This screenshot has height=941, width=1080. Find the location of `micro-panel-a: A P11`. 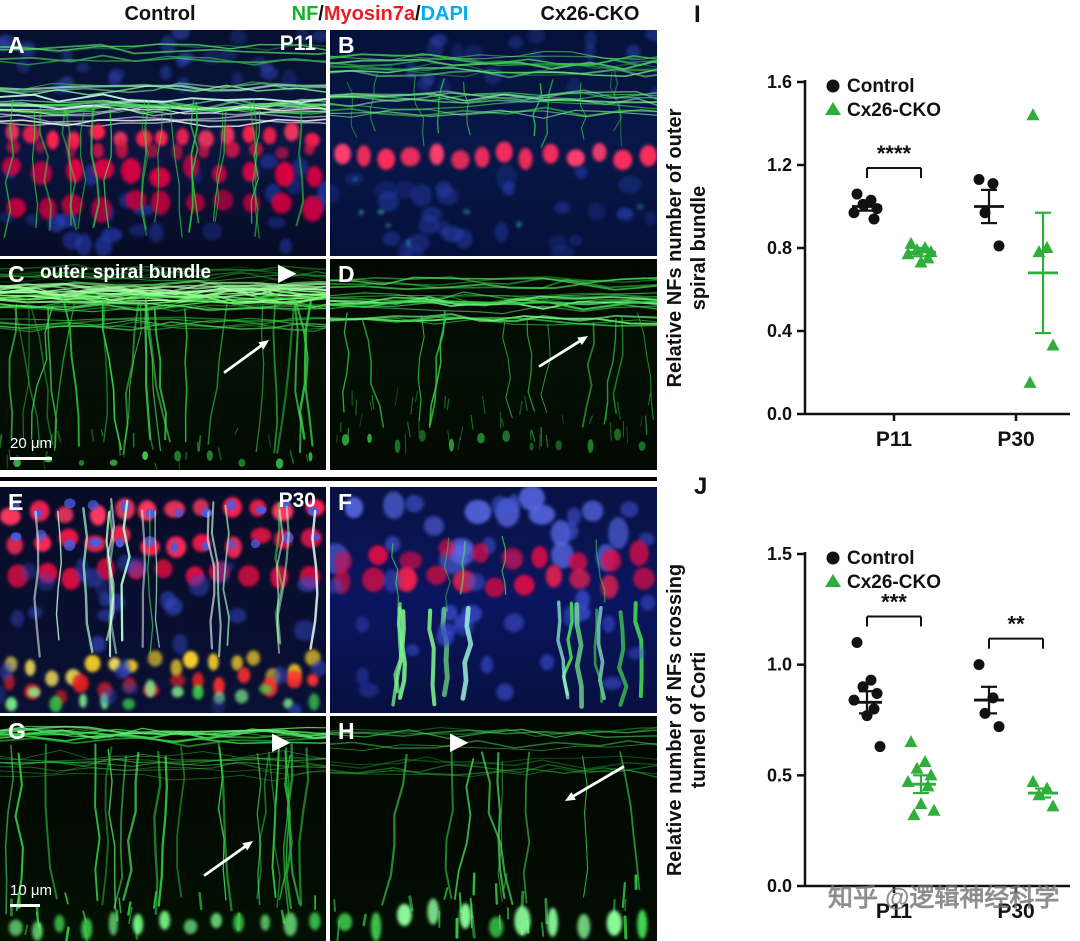

micro-panel-a: A P11 is located at coordinates (163, 143).